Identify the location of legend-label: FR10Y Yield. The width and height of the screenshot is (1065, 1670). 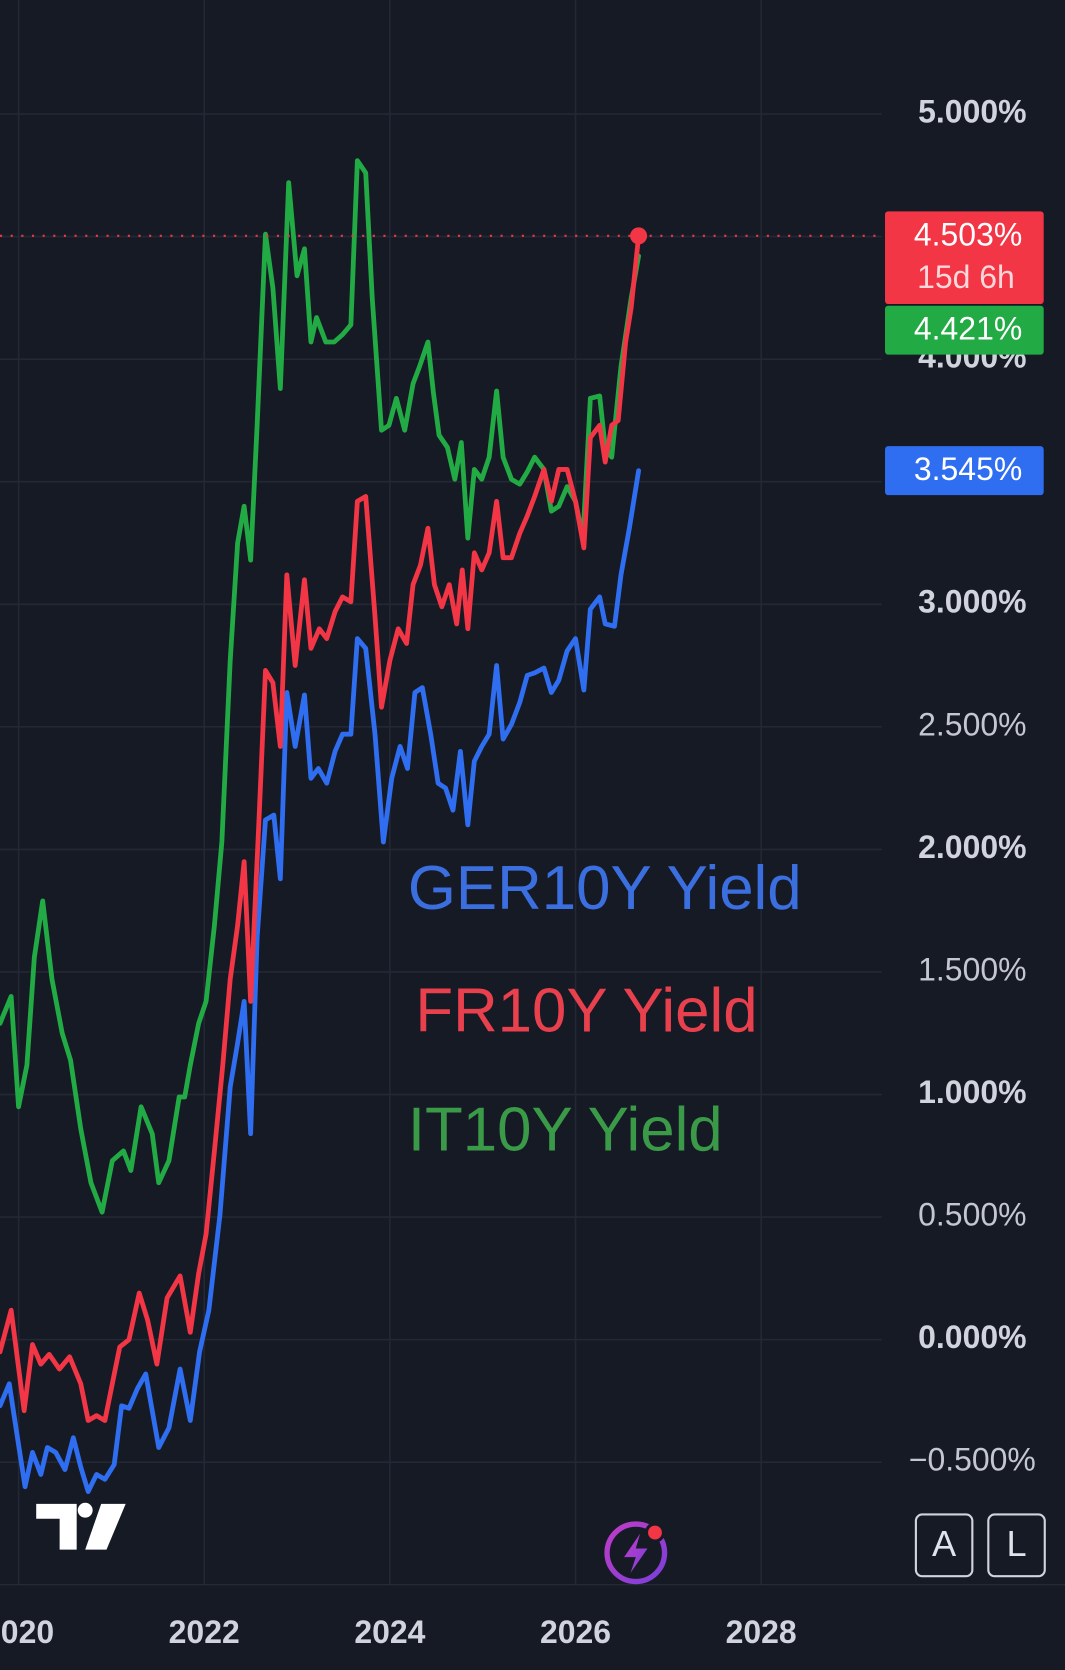
(586, 1010).